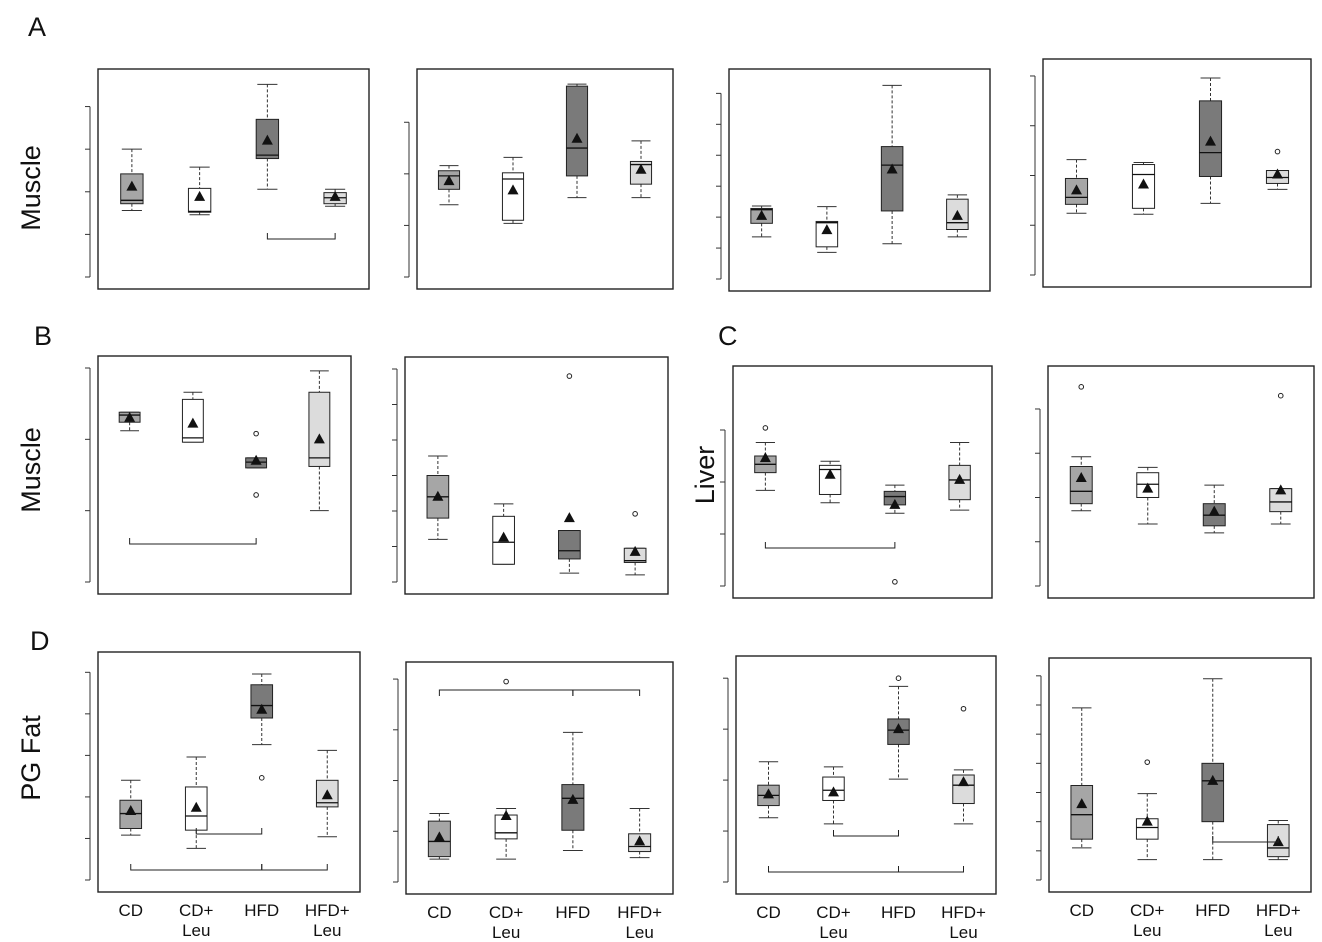 The image size is (1322, 942). Describe the element at coordinates (31, 758) in the screenshot. I see `row-label-pg-fat: PG Fat` at that location.